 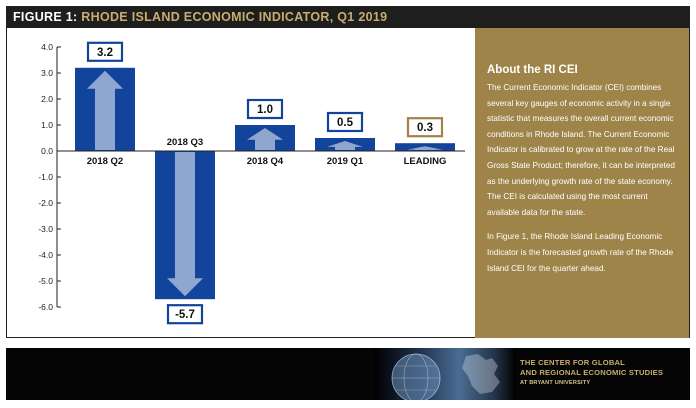 I want to click on y-tick-label: -4.0, so click(x=45, y=255).